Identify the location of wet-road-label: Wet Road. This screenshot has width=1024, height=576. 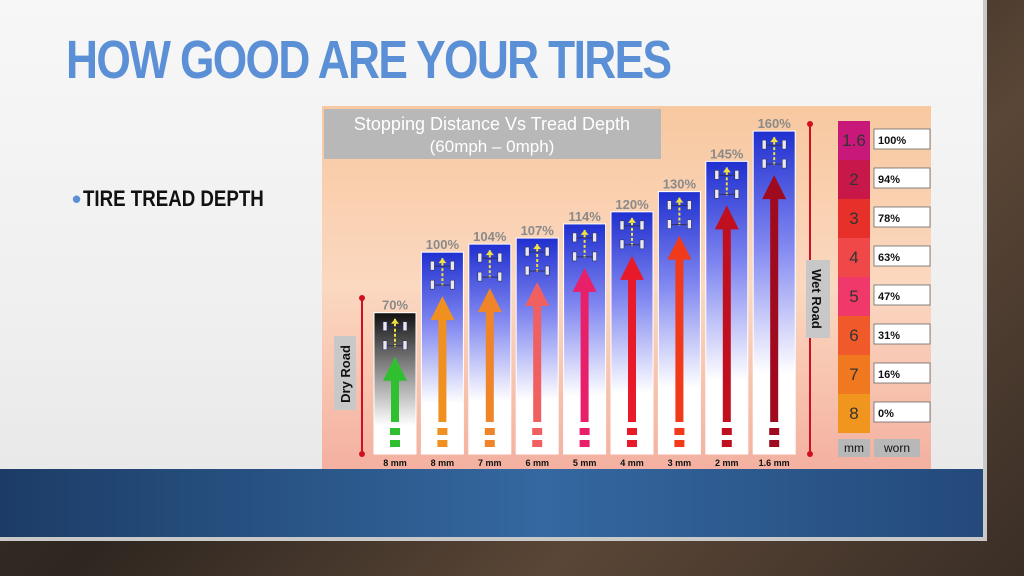
(816, 299).